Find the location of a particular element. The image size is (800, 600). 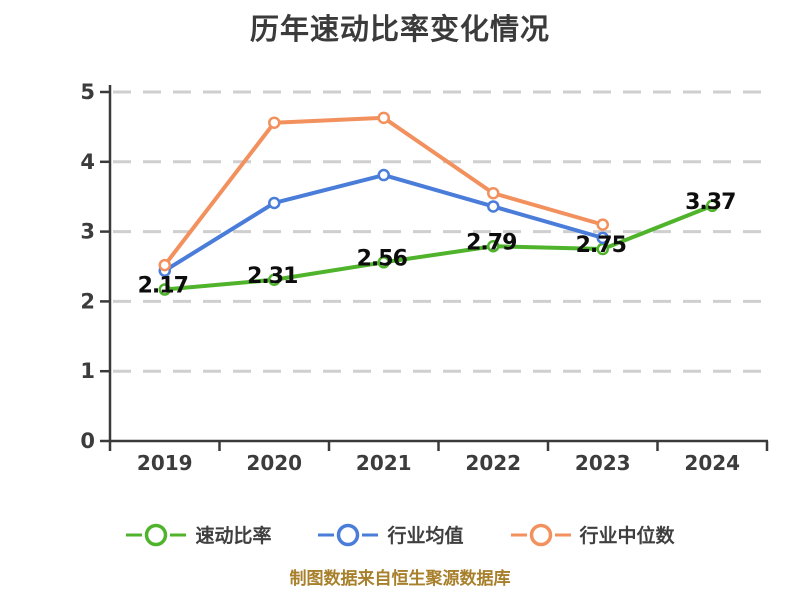

legend-item-industry-mean: 行业均值 is located at coordinates (390, 534).